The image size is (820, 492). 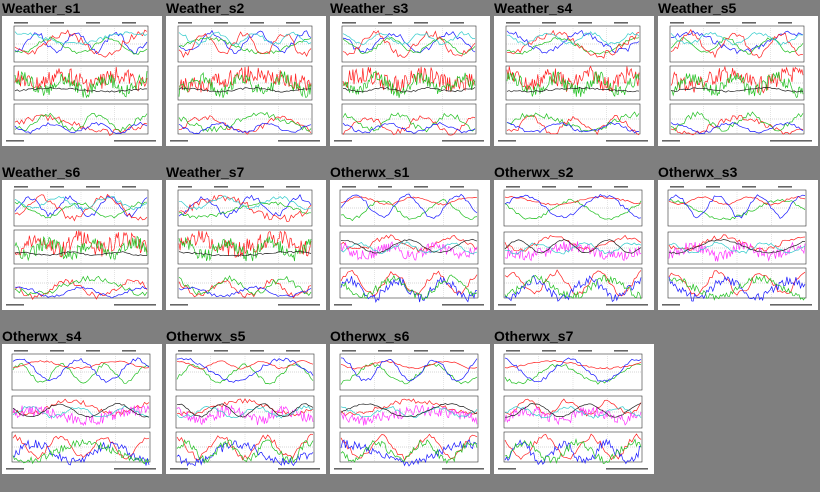 What do you see at coordinates (369, 8) in the screenshot?
I see `thumbnail-title: Weather_s3` at bounding box center [369, 8].